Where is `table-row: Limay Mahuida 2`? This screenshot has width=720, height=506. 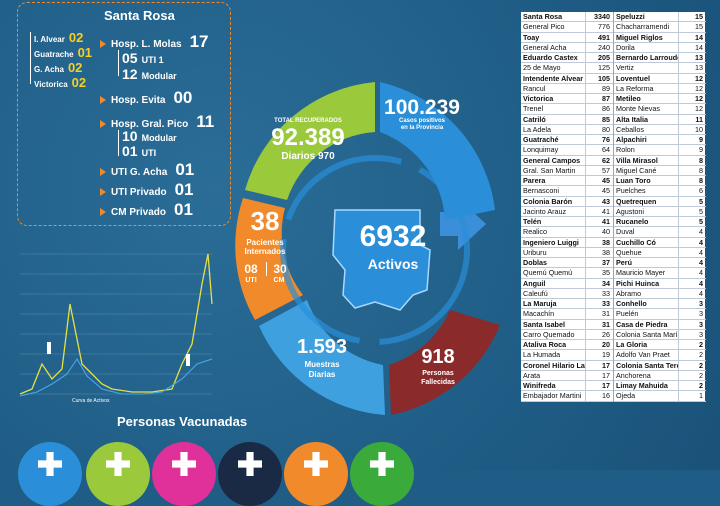
table-row: Limay Mahuida 2 is located at coordinates (660, 386).